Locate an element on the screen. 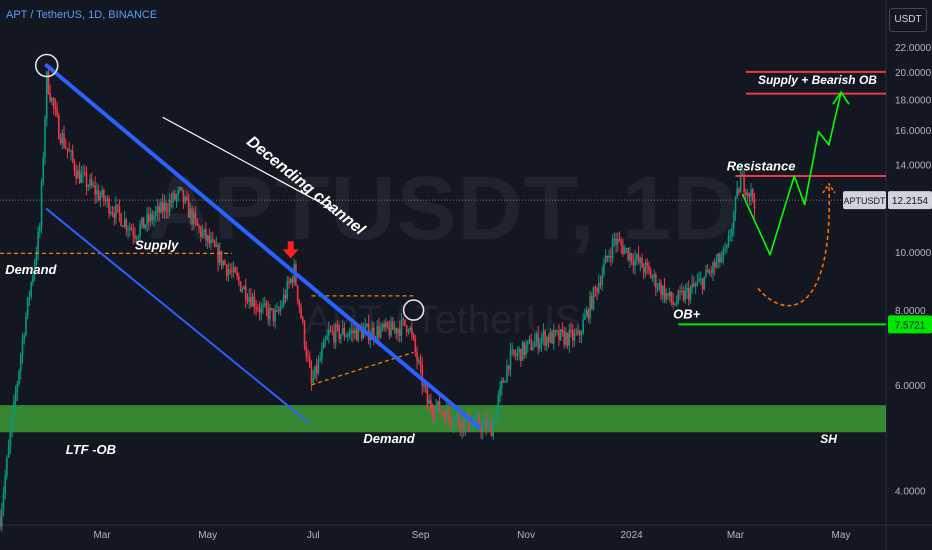 The height and width of the screenshot is (550, 932). channel-direction-arrow is located at coordinates (247, 163).